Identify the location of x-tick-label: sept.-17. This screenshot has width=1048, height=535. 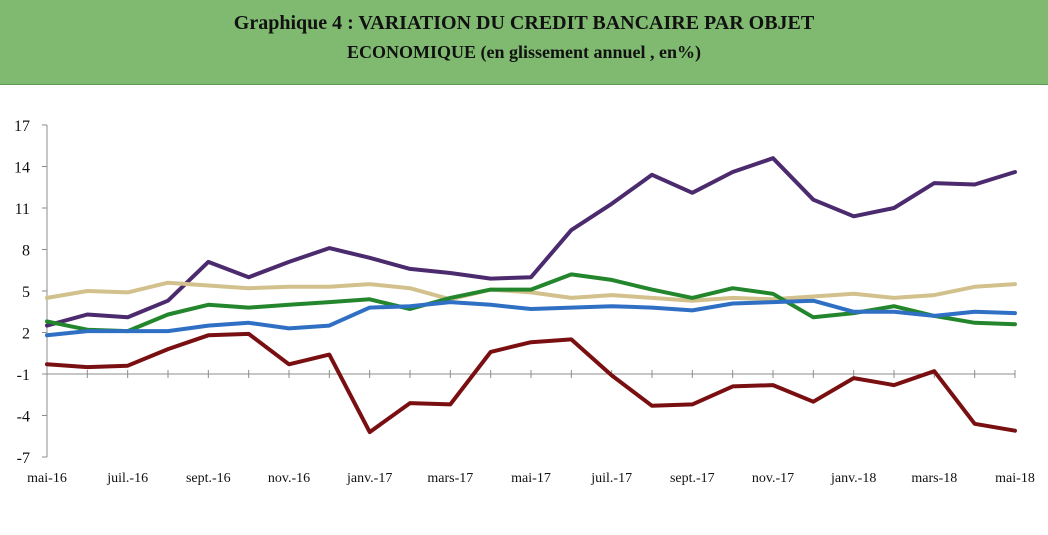
(692, 478).